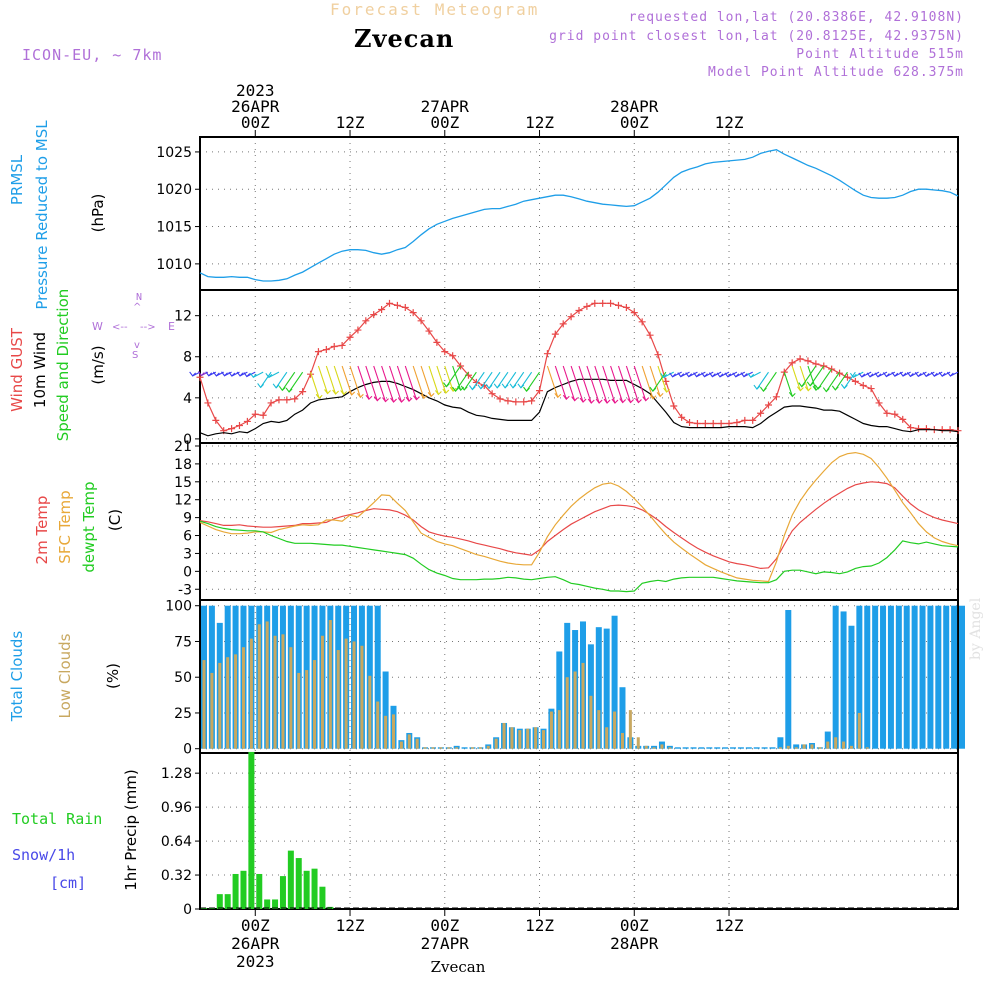 This screenshot has width=1000, height=1000. Describe the element at coordinates (729, 925) in the screenshot. I see `bottom-time-label: 12Z` at that location.